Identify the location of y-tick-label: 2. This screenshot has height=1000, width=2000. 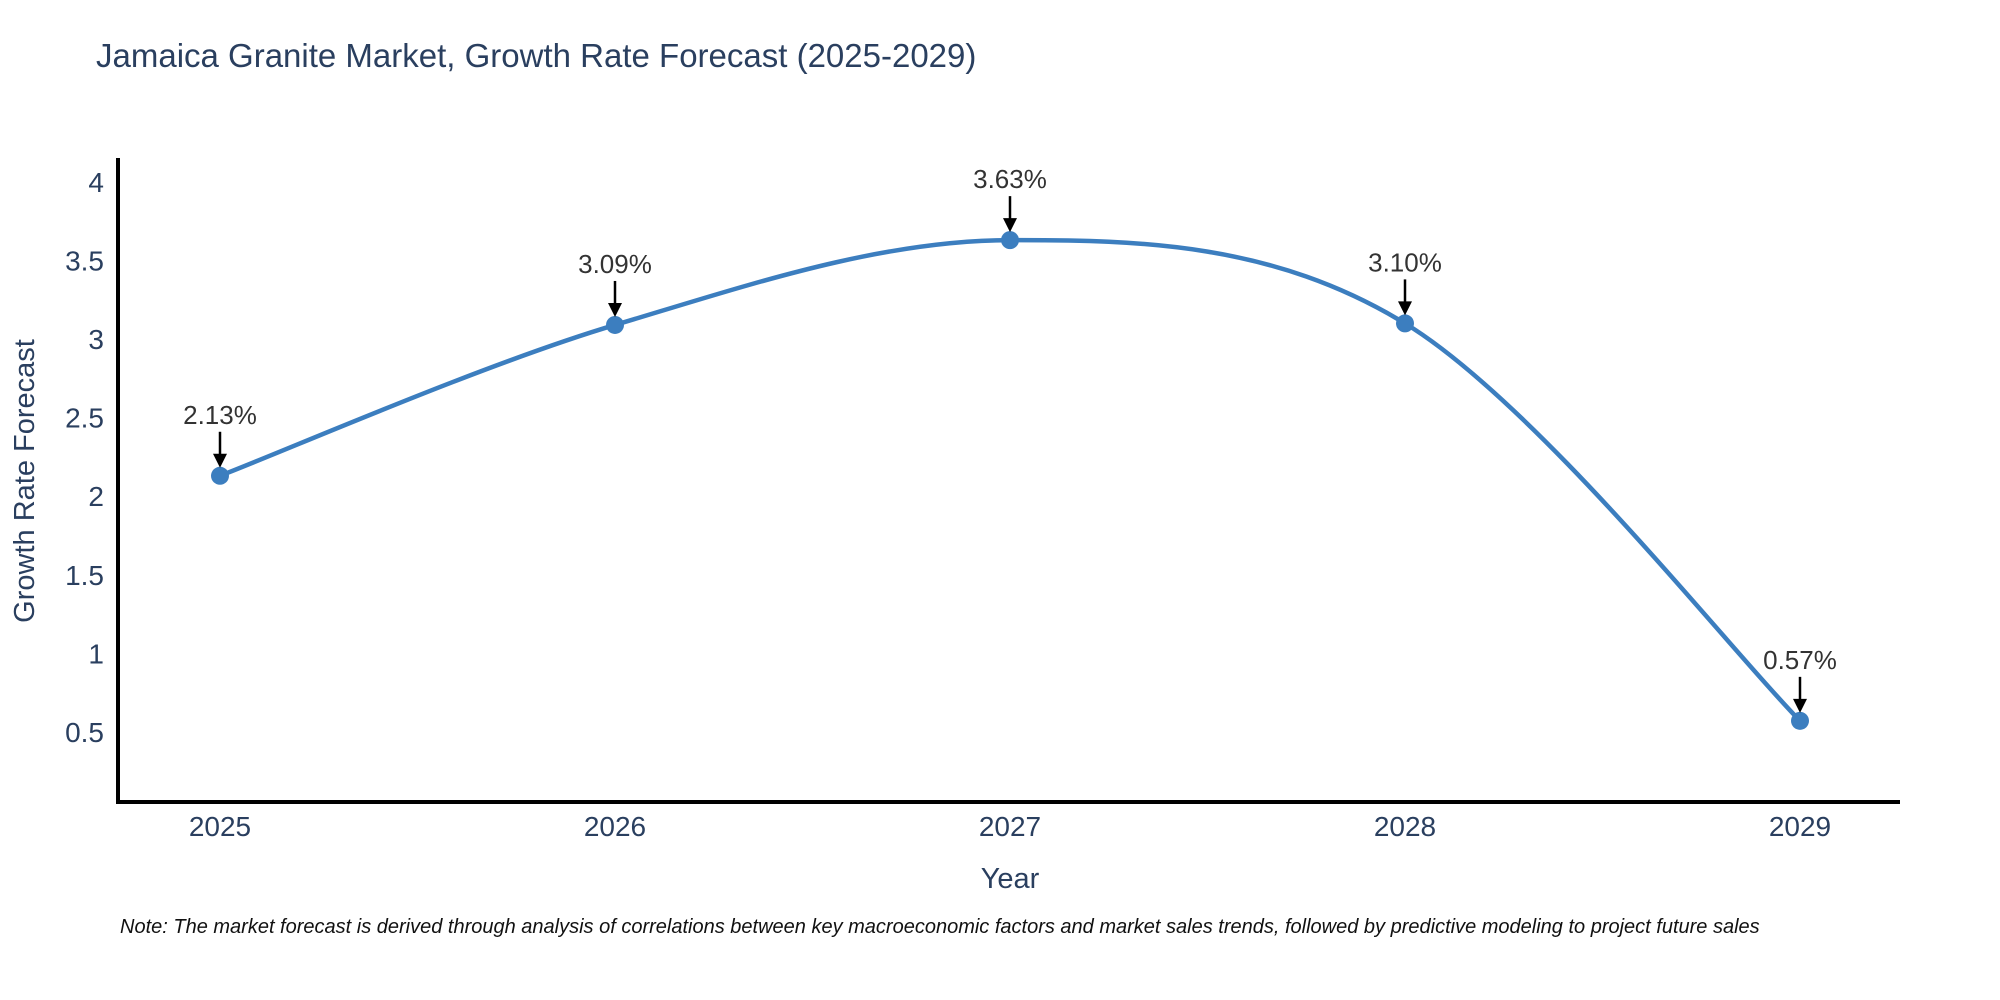
(96, 496).